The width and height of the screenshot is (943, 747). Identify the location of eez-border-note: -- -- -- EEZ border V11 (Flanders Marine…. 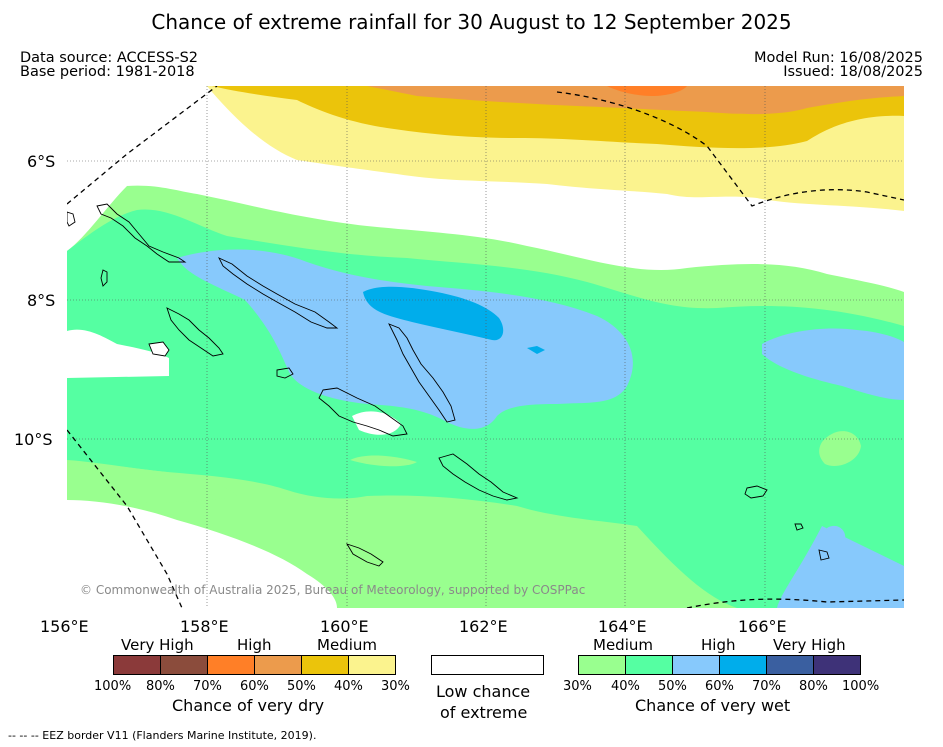
(162, 735).